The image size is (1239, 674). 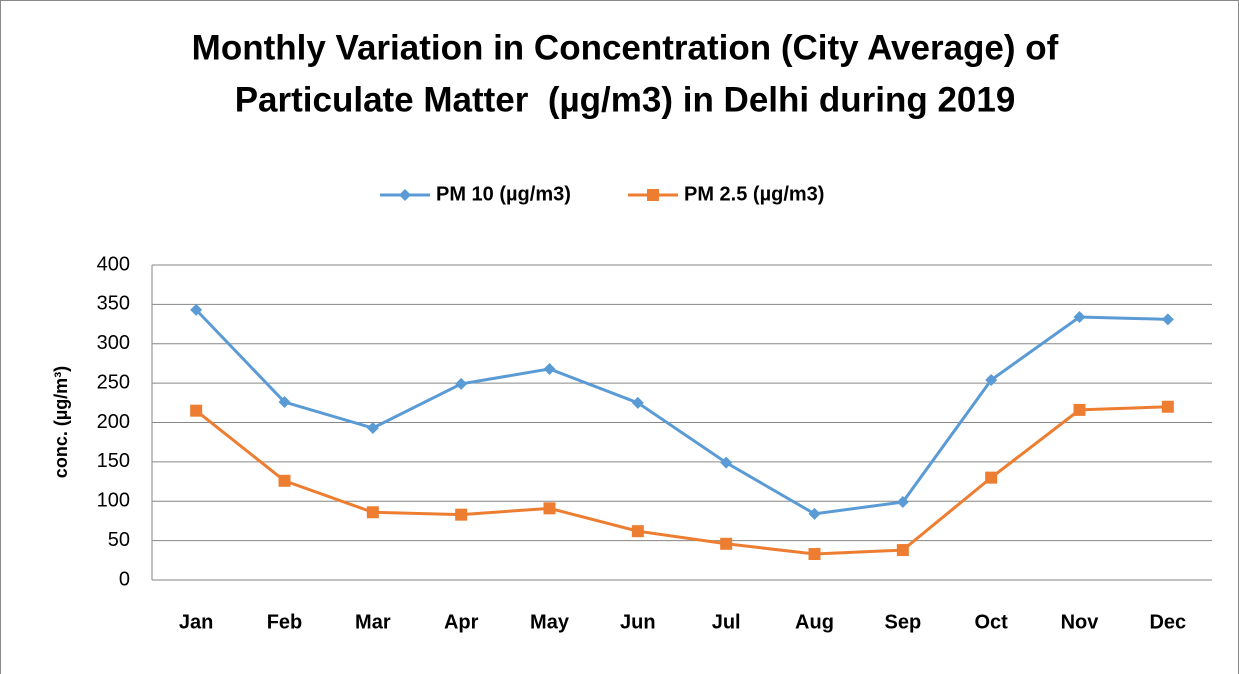 What do you see at coordinates (550, 622) in the screenshot?
I see `x-tick-label: May` at bounding box center [550, 622].